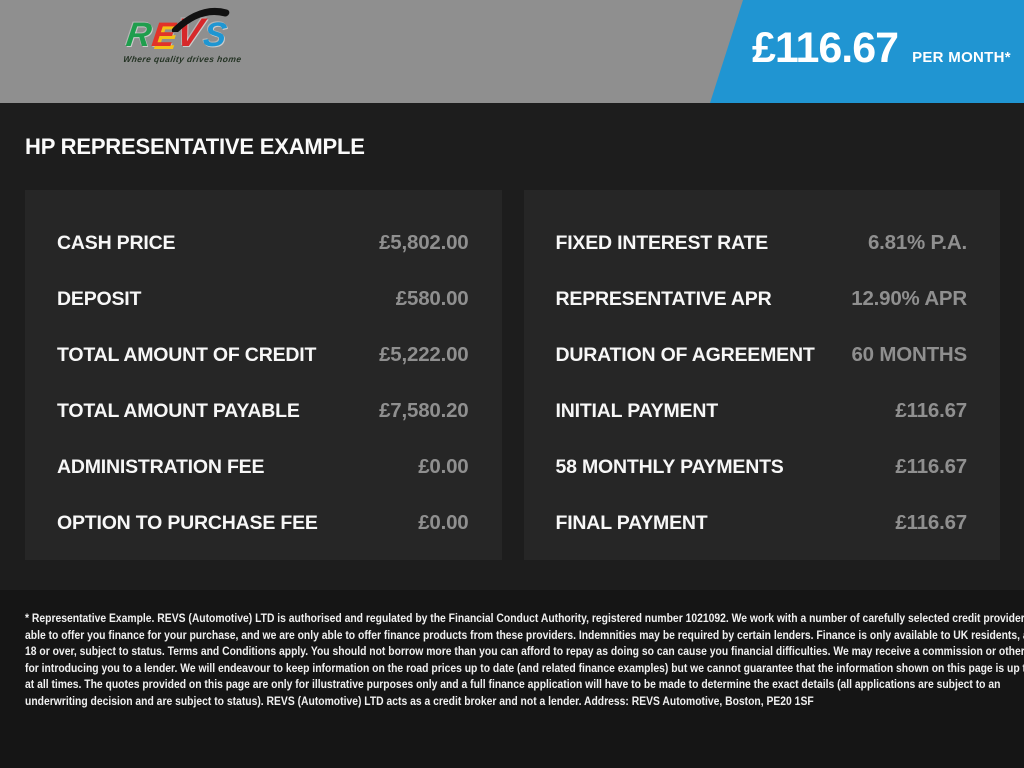  I want to click on finance-row: TOTAL AMOUNT OF CREDIT £5,222.00, so click(263, 355).